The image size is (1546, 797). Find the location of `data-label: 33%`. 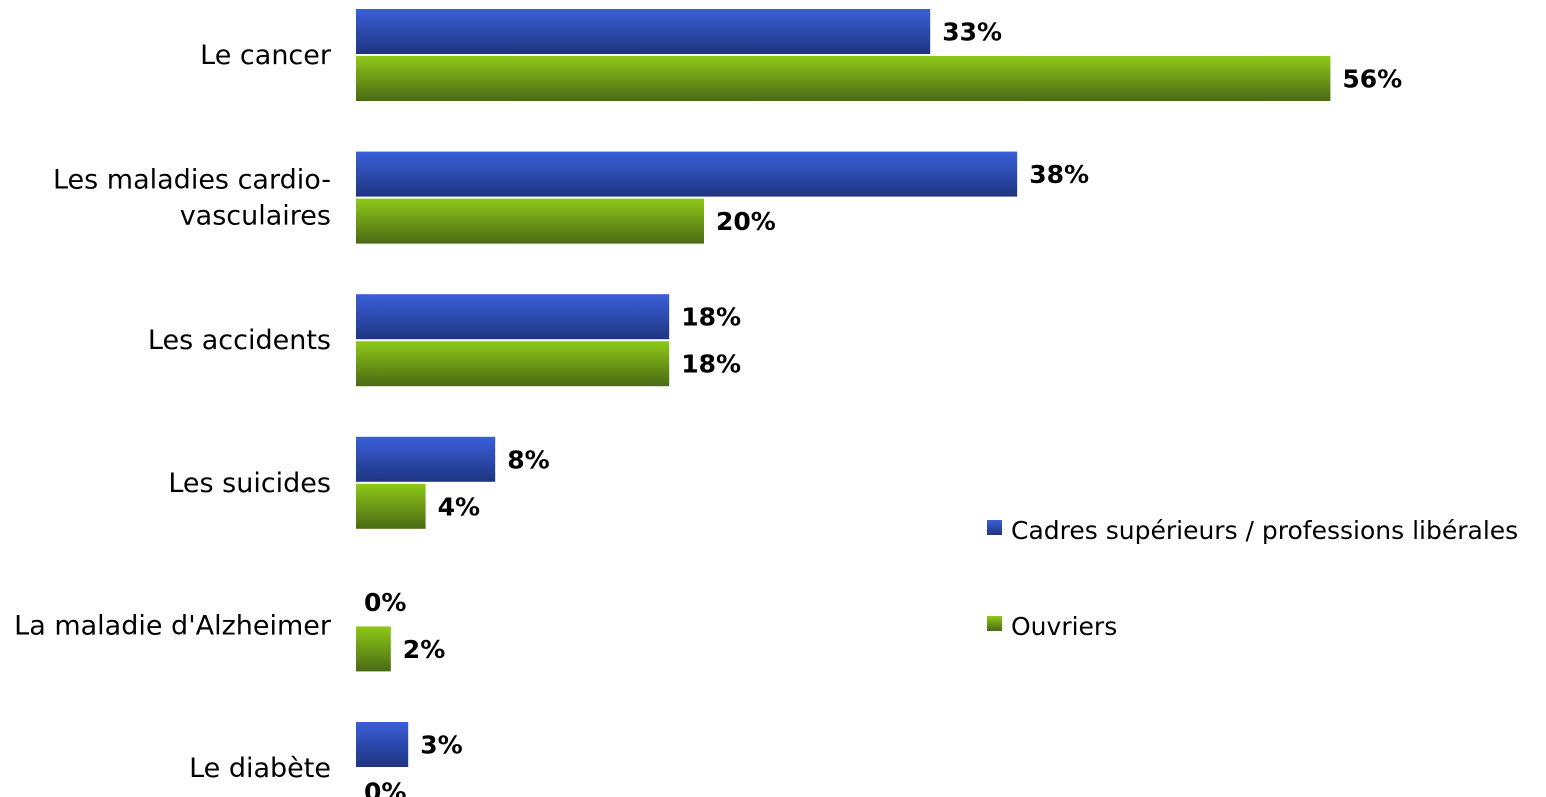

data-label: 33% is located at coordinates (972, 32).